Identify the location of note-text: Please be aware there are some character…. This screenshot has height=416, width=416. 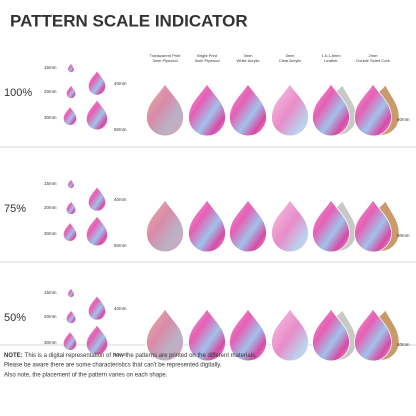
(113, 366).